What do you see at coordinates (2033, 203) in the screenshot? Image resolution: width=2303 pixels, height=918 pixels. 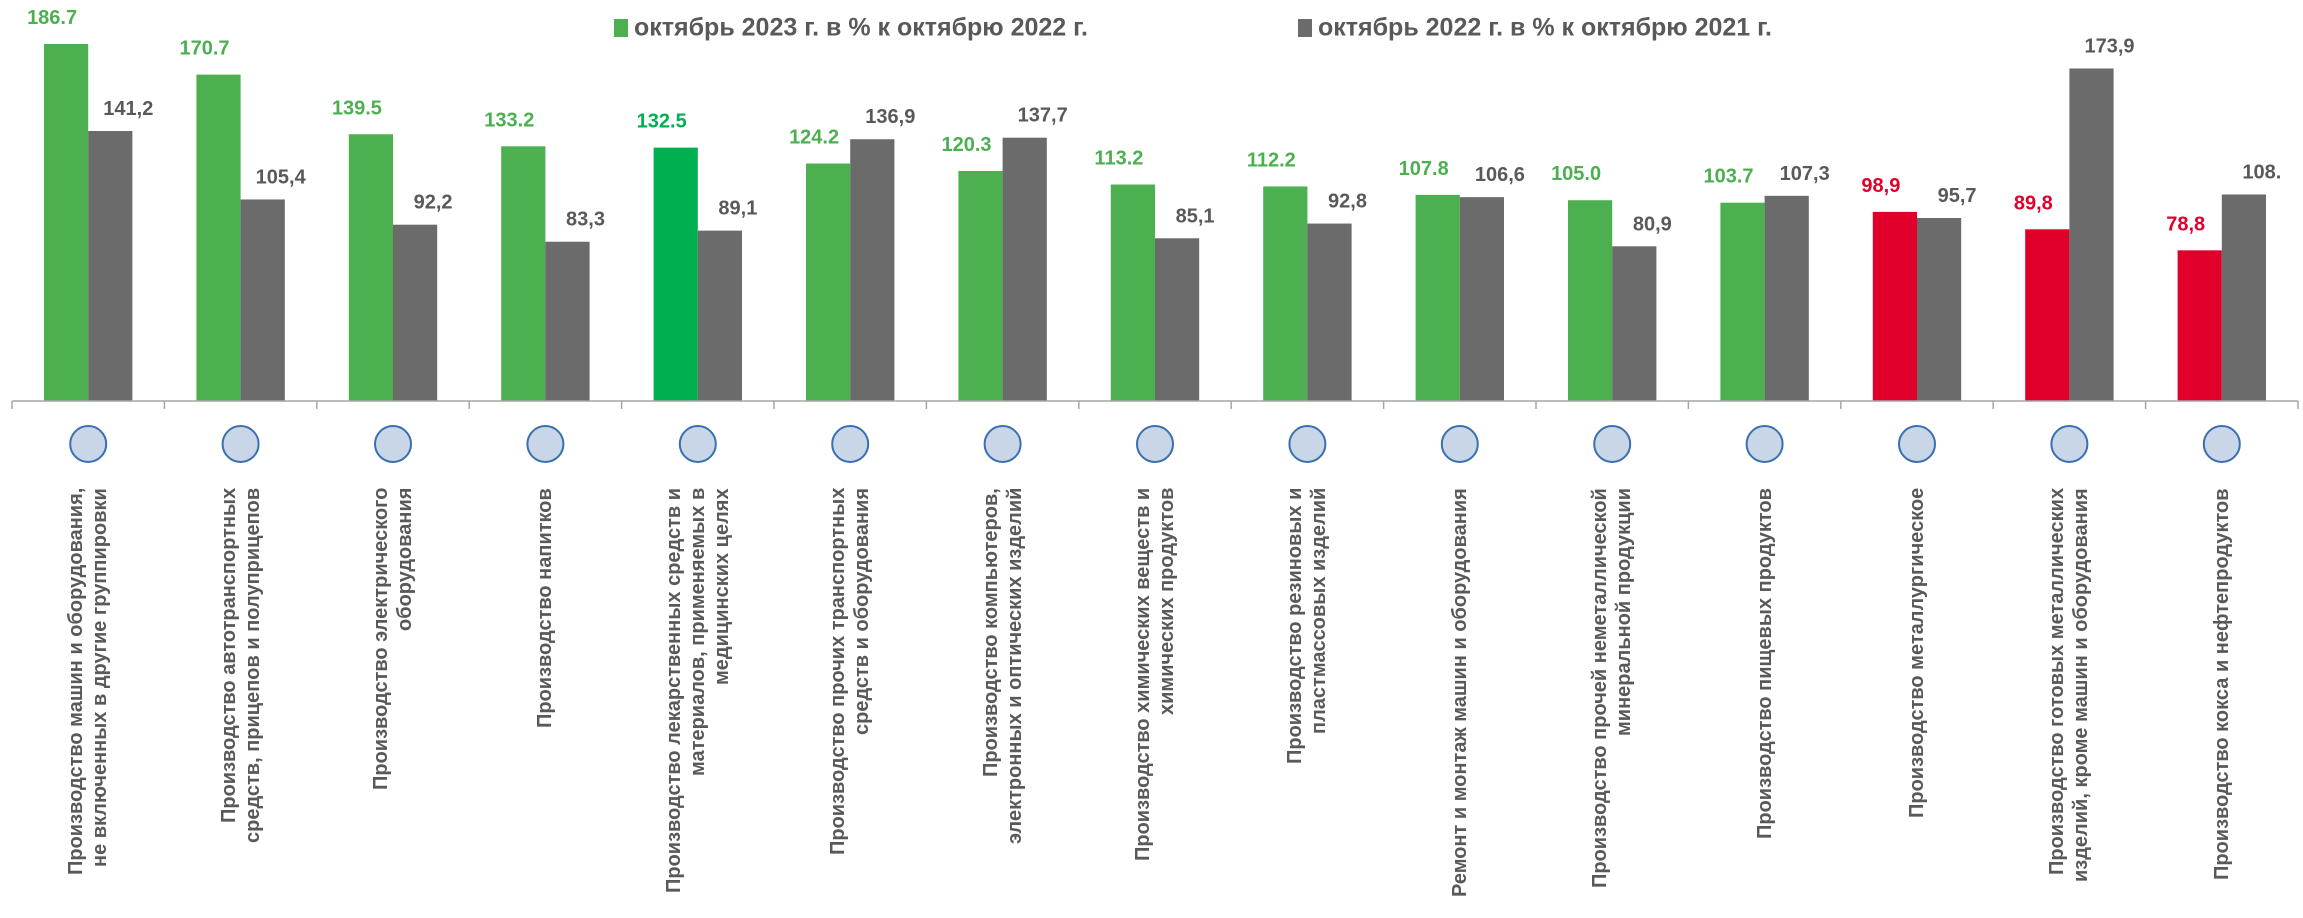 I see `value-label: 89,8` at bounding box center [2033, 203].